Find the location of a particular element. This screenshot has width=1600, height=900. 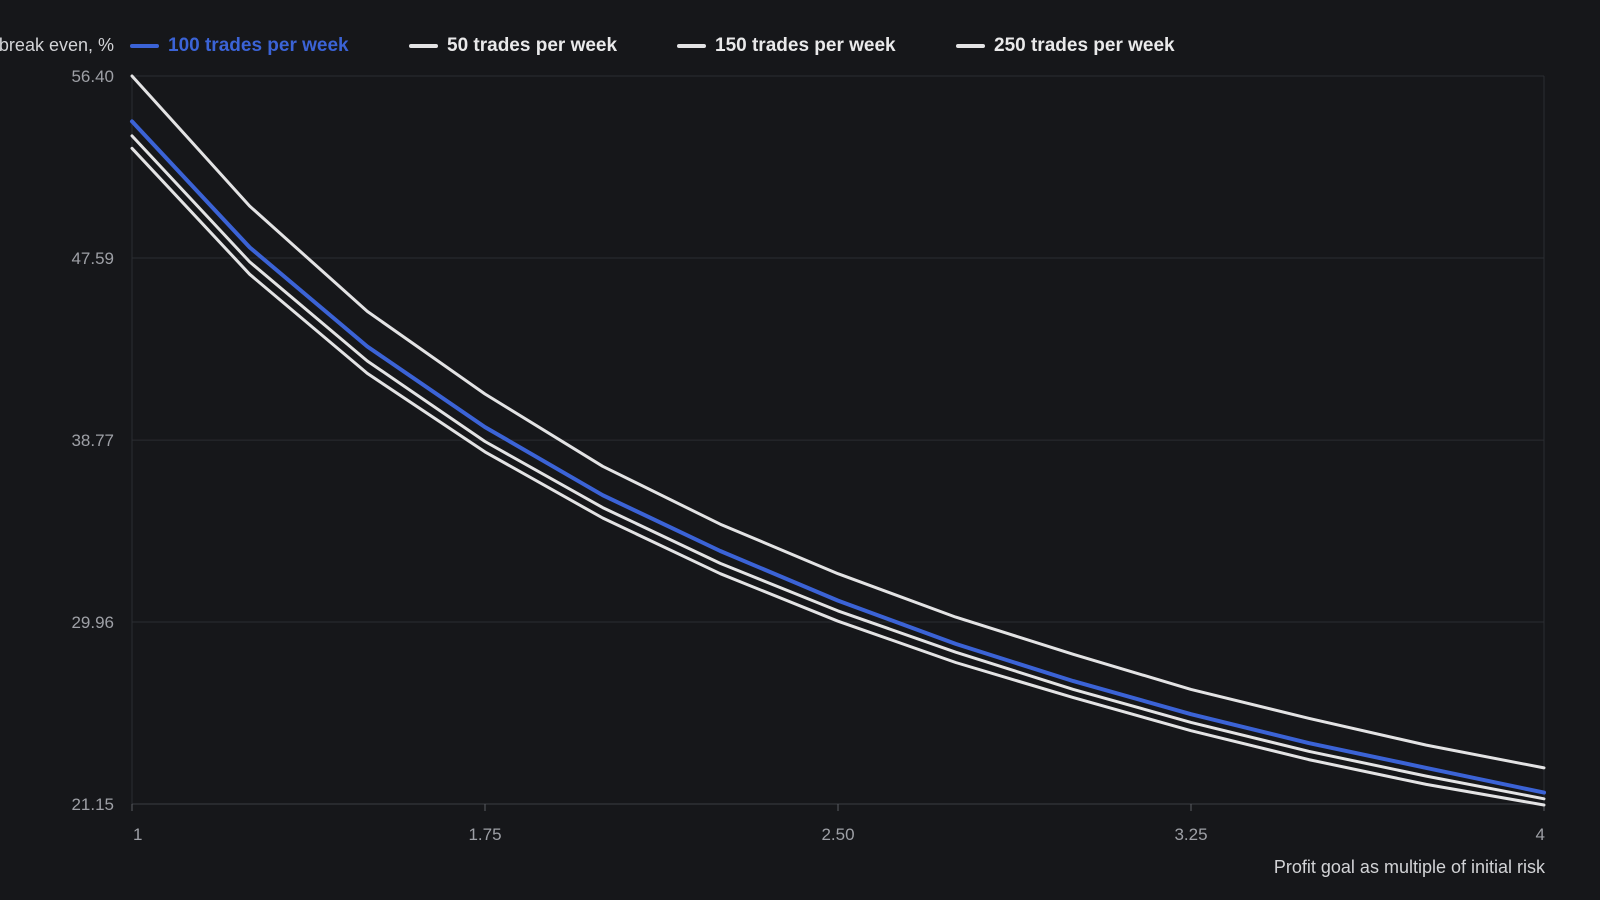

legend-item-150: 150 trades per week is located at coordinates (786, 46).